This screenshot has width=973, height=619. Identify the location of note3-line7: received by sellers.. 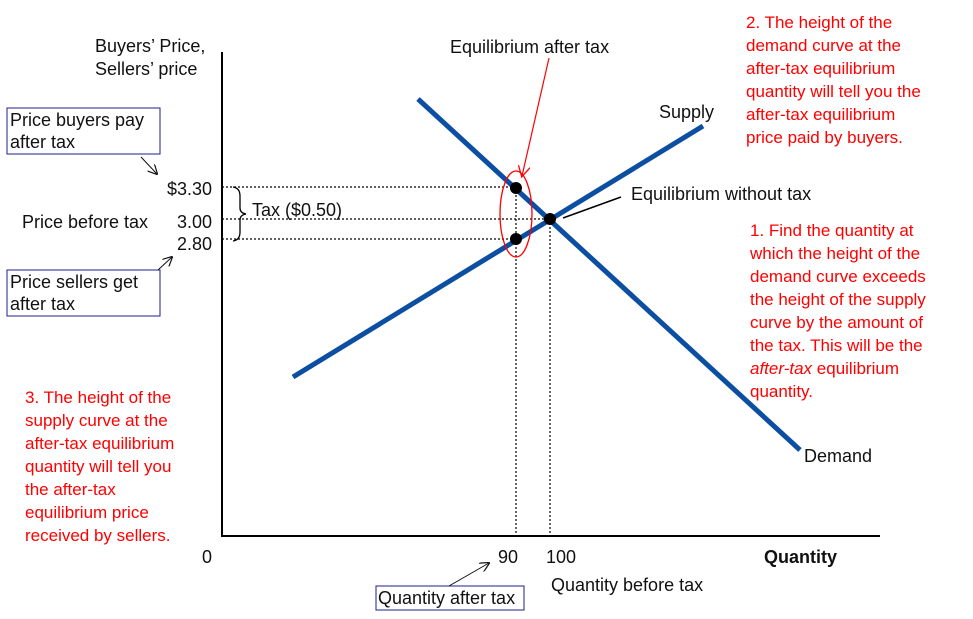
(98, 535).